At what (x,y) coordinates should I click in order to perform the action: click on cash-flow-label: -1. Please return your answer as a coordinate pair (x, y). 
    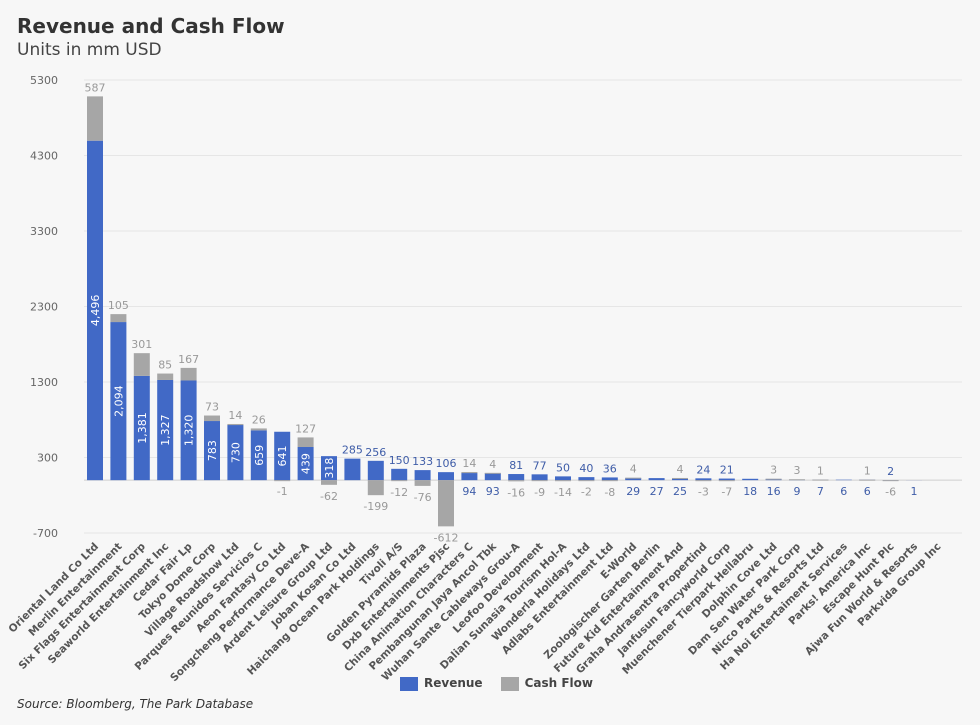
    Looking at the image, I should click on (282, 491).